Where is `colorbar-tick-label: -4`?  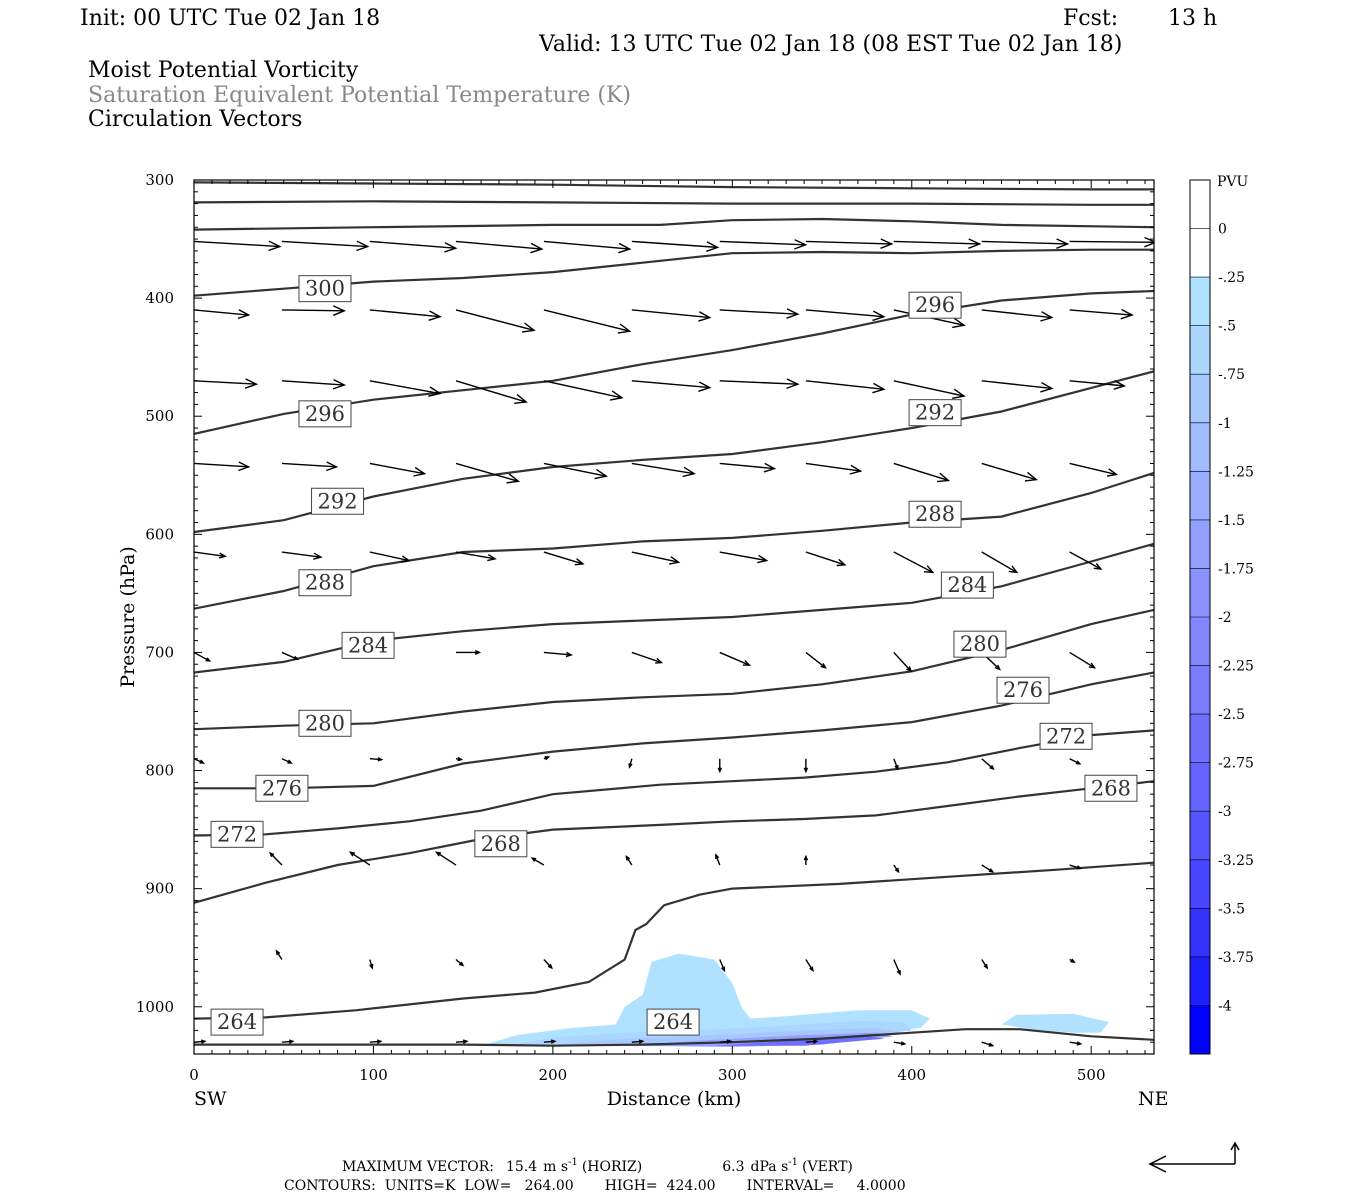 colorbar-tick-label: -4 is located at coordinates (1225, 1006).